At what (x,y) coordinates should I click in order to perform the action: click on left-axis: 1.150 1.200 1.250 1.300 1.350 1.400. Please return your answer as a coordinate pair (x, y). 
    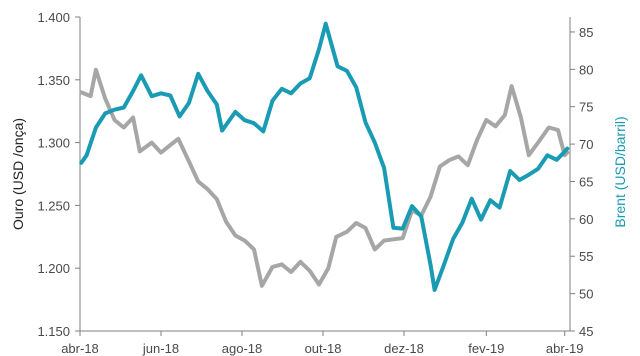
    Looking at the image, I should click on (59, 174).